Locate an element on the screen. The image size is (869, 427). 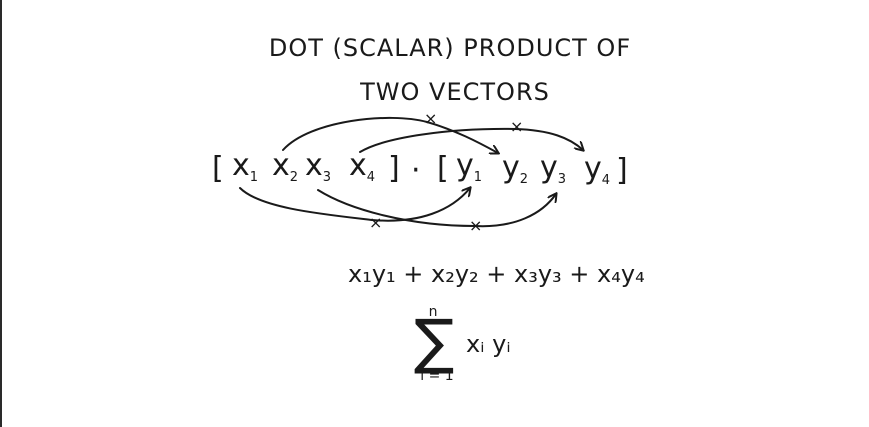
arrow-x4-to-y4 is located at coordinates (471, 140).